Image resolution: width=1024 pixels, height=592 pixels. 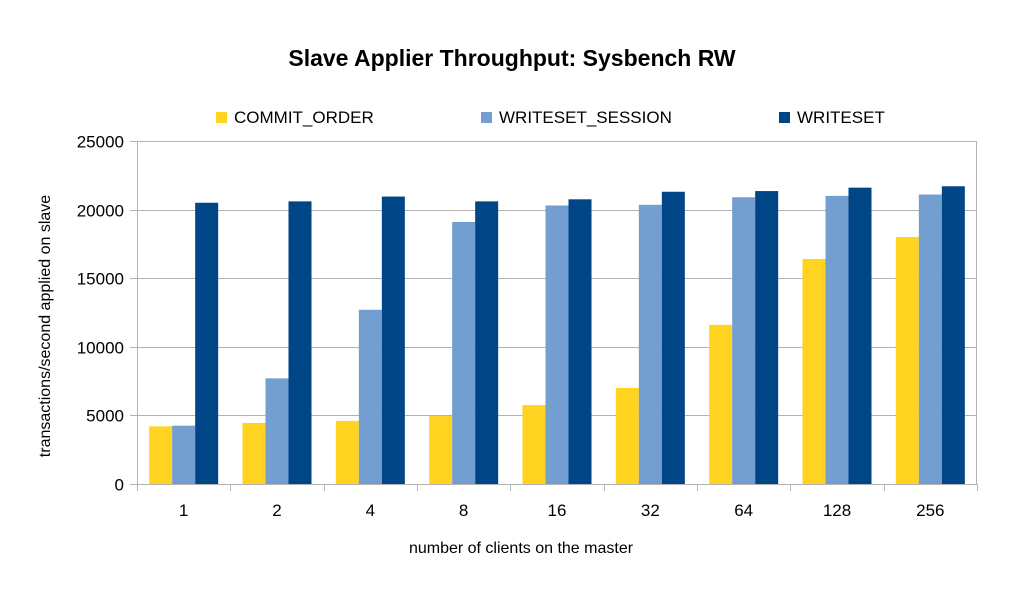 I want to click on x-tick-labels: 1 2 4 8 16 32 64 128 256, so click(x=557, y=502).